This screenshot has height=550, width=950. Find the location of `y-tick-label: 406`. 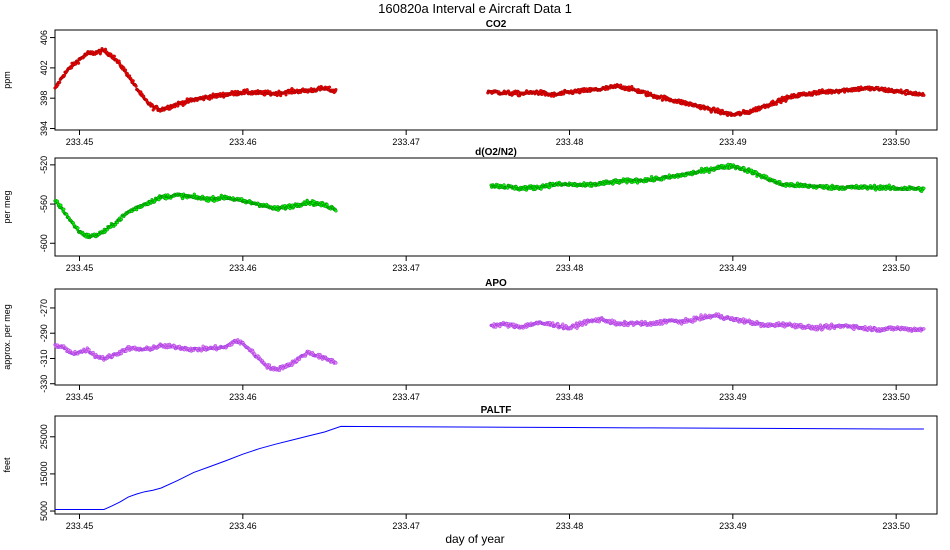

y-tick-label: 406 is located at coordinates (44, 37).